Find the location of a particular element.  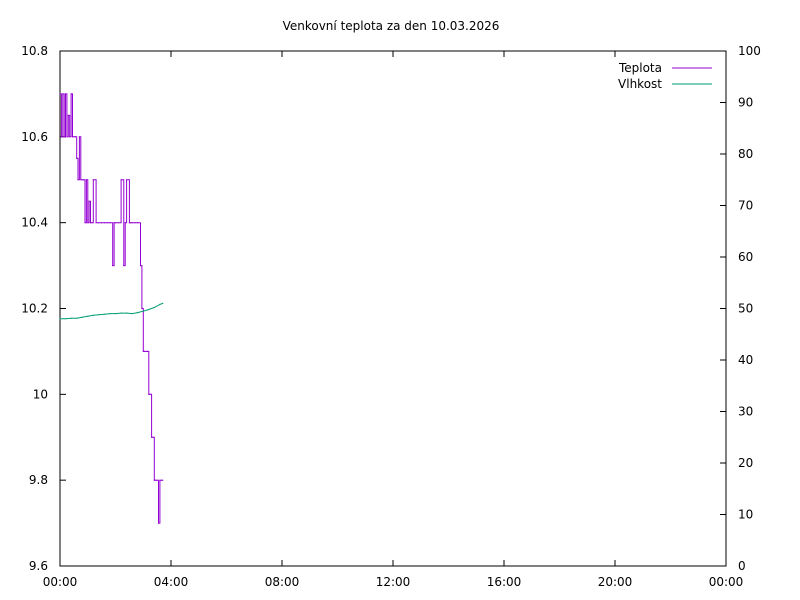

legend: Teplota Vlhkost is located at coordinates (665, 76).